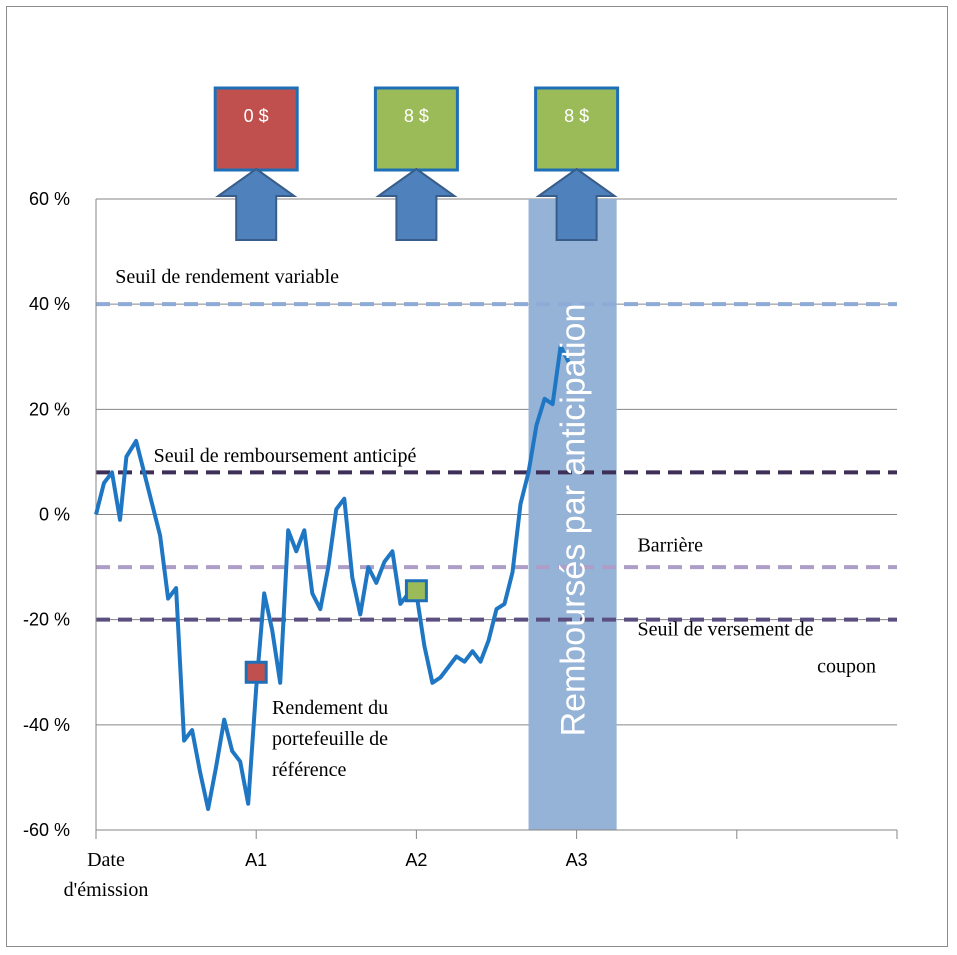 This screenshot has width=957, height=955. I want to click on y-tick-label: -40 %, so click(46, 725).